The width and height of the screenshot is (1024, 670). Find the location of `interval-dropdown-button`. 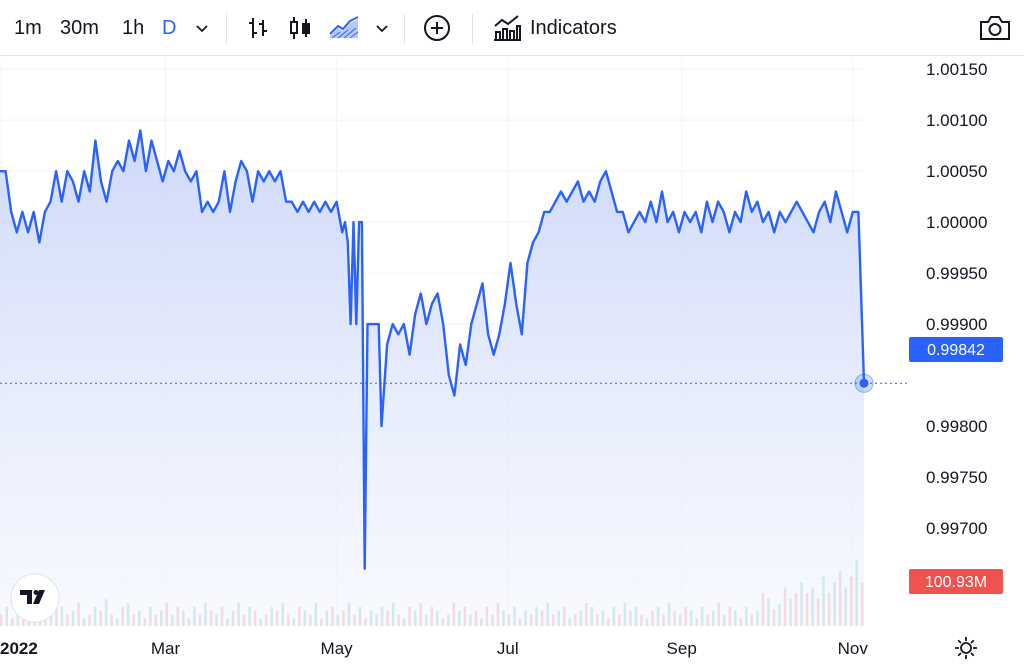

interval-dropdown-button is located at coordinates (202, 28).